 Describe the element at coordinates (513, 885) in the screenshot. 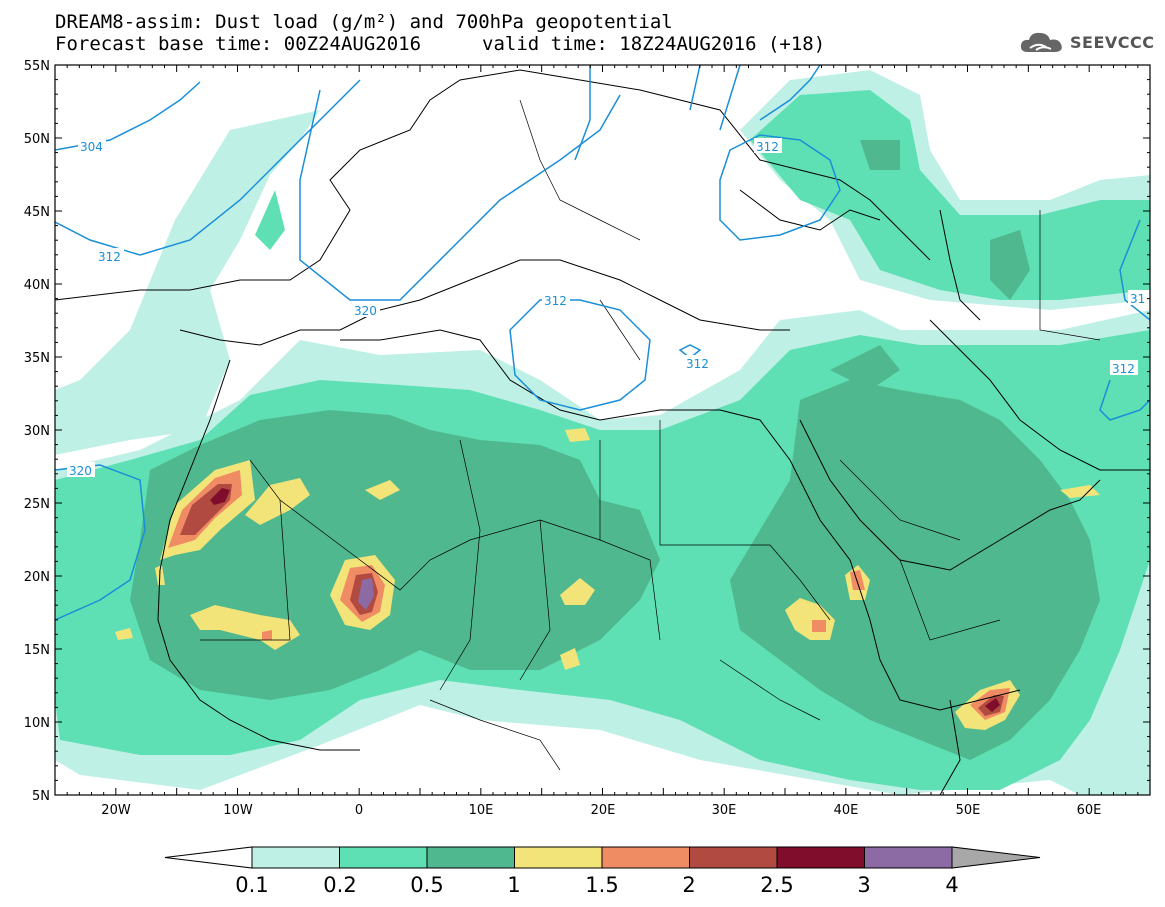

I see `colorbar-label: 1` at that location.